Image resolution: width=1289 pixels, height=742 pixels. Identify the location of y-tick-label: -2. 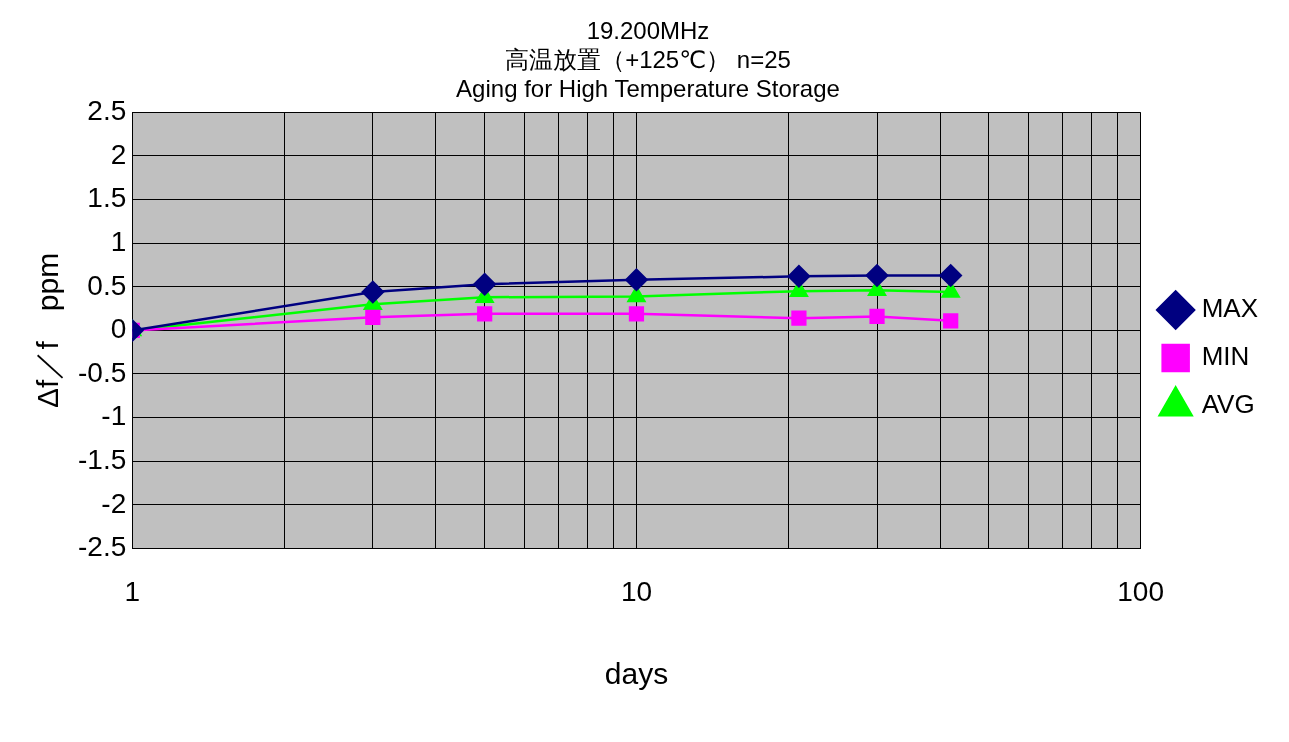
(114, 503).